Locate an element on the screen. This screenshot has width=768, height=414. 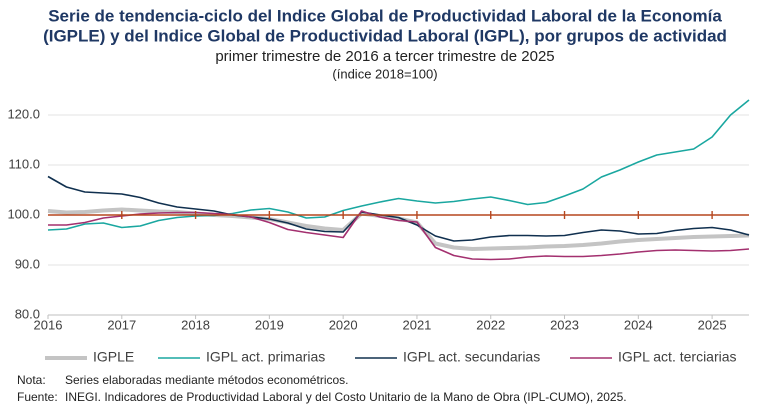
x-tick-label: 2020 is located at coordinates (343, 324).